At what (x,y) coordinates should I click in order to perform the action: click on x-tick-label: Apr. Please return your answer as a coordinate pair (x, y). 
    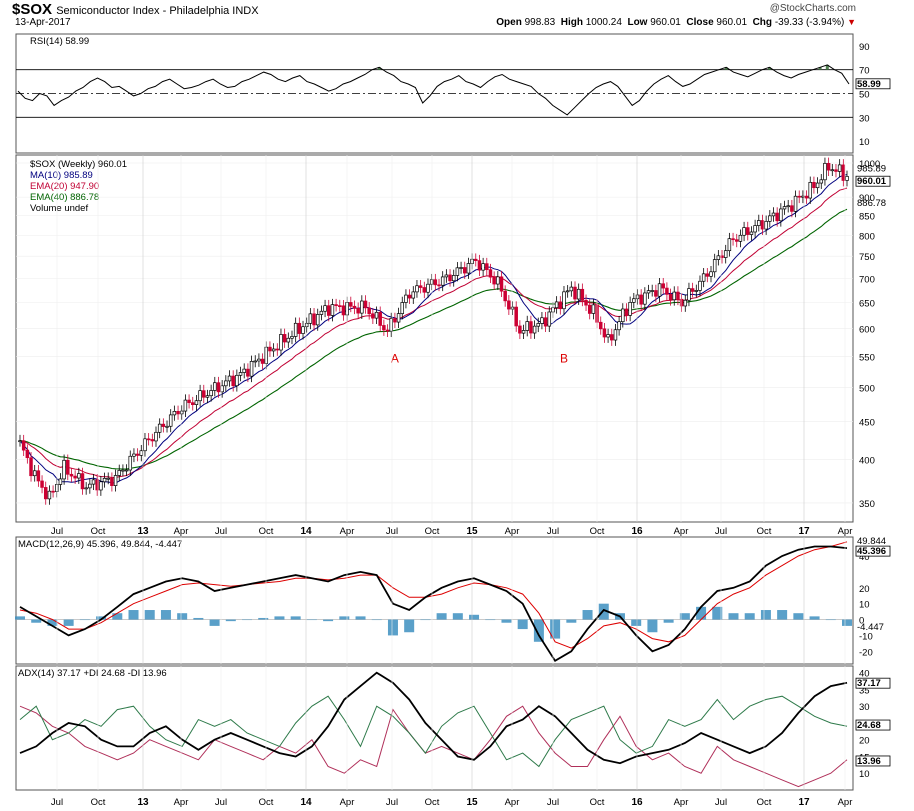
    Looking at the image, I should click on (845, 802).